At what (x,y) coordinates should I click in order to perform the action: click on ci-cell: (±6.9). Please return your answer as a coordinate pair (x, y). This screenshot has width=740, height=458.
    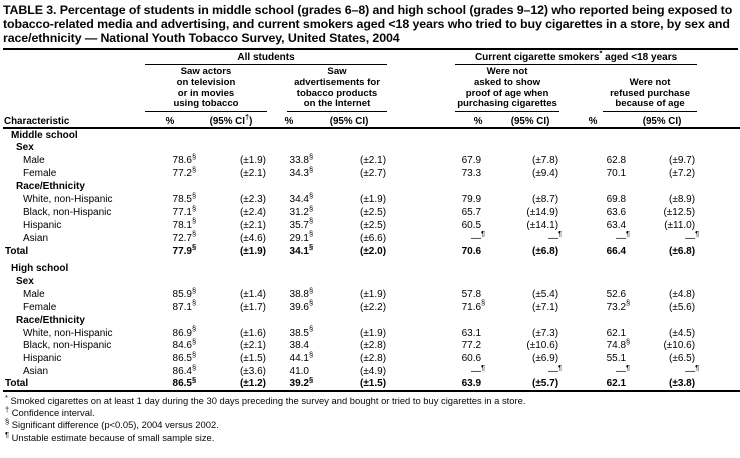
    Looking at the image, I should click on (545, 359).